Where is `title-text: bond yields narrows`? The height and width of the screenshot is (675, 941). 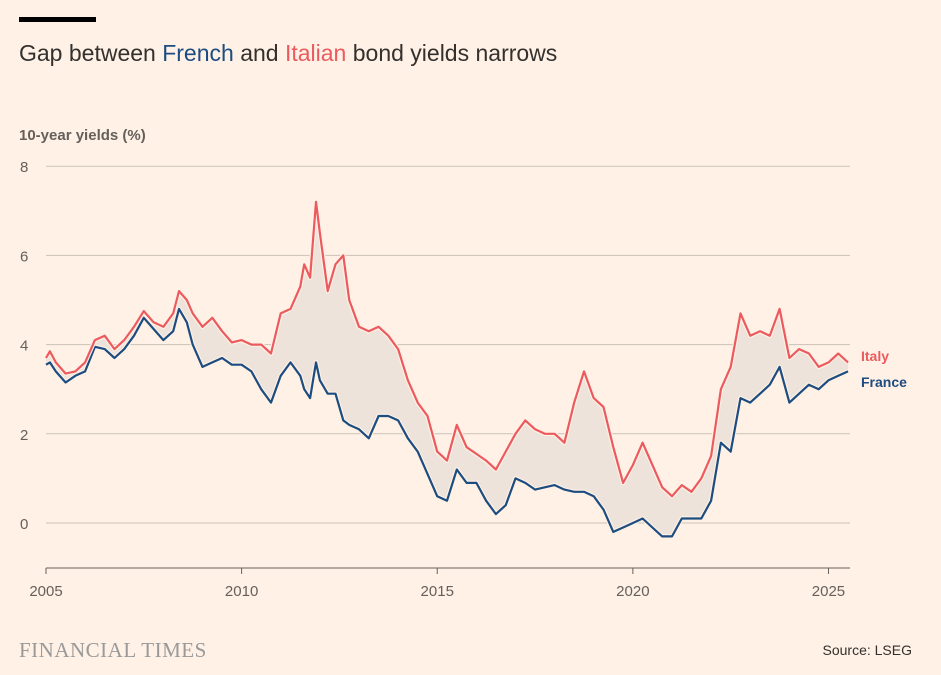 title-text: bond yields narrows is located at coordinates (452, 53).